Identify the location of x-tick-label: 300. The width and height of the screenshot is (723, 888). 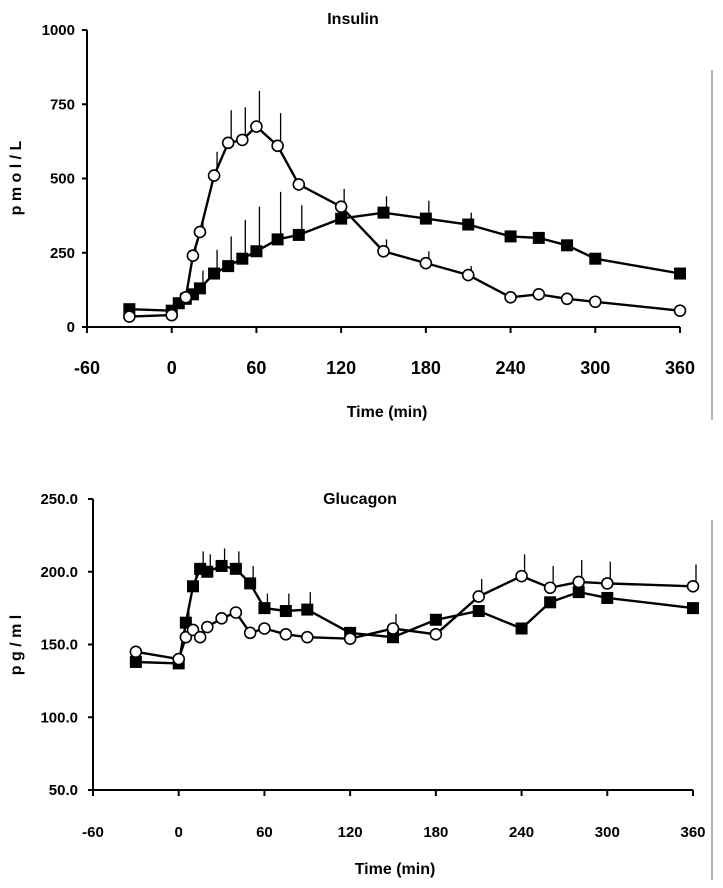
(607, 832).